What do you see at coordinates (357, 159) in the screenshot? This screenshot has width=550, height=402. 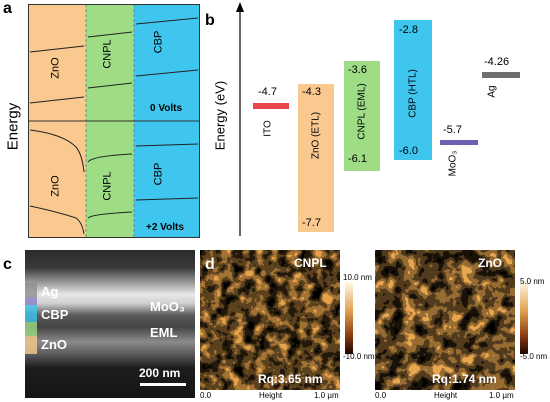 I see `cnpl-bottom-value: -6.1` at bounding box center [357, 159].